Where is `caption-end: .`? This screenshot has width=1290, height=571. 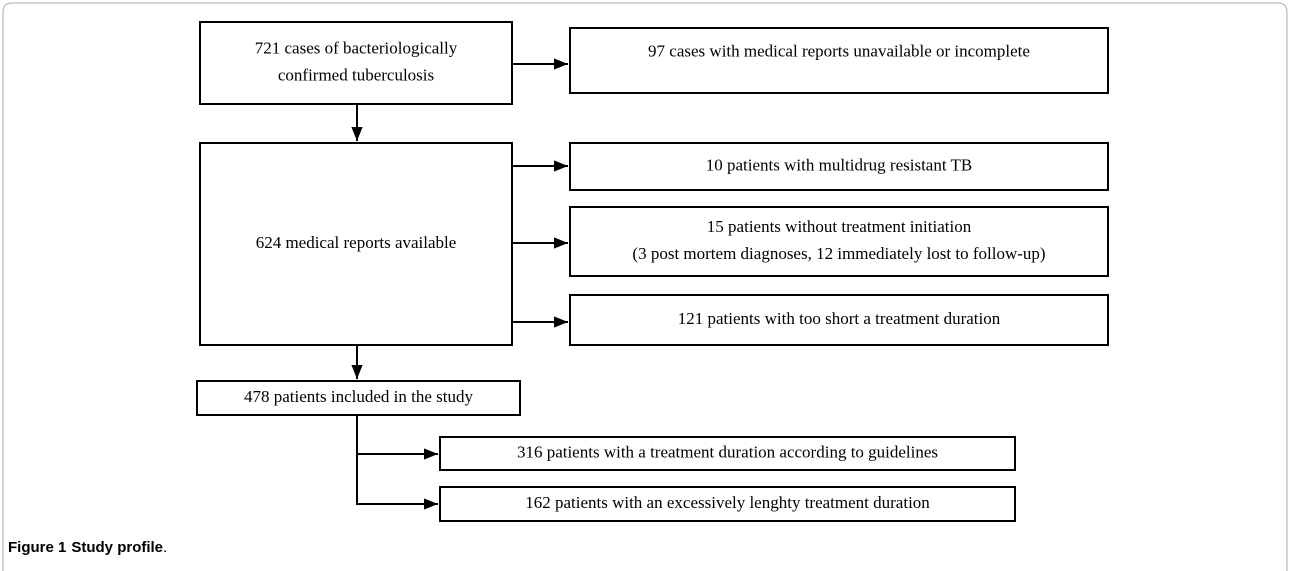 caption-end: . is located at coordinates (165, 547).